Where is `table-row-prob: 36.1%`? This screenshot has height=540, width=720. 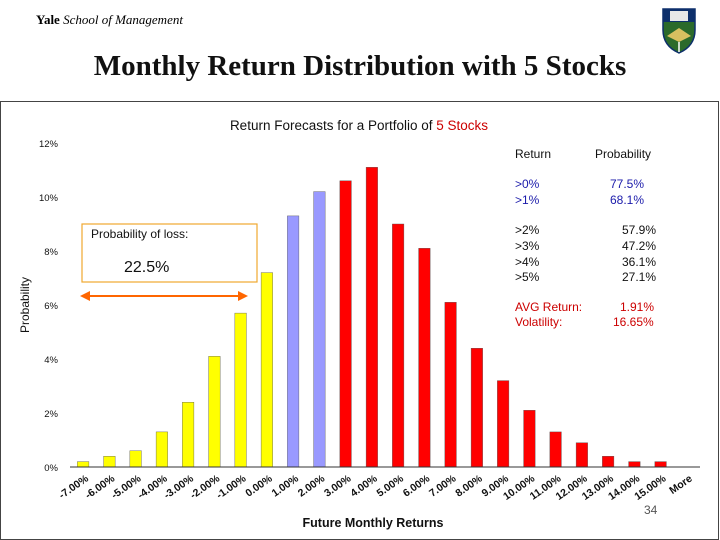
table-row-prob: 36.1% is located at coordinates (639, 262).